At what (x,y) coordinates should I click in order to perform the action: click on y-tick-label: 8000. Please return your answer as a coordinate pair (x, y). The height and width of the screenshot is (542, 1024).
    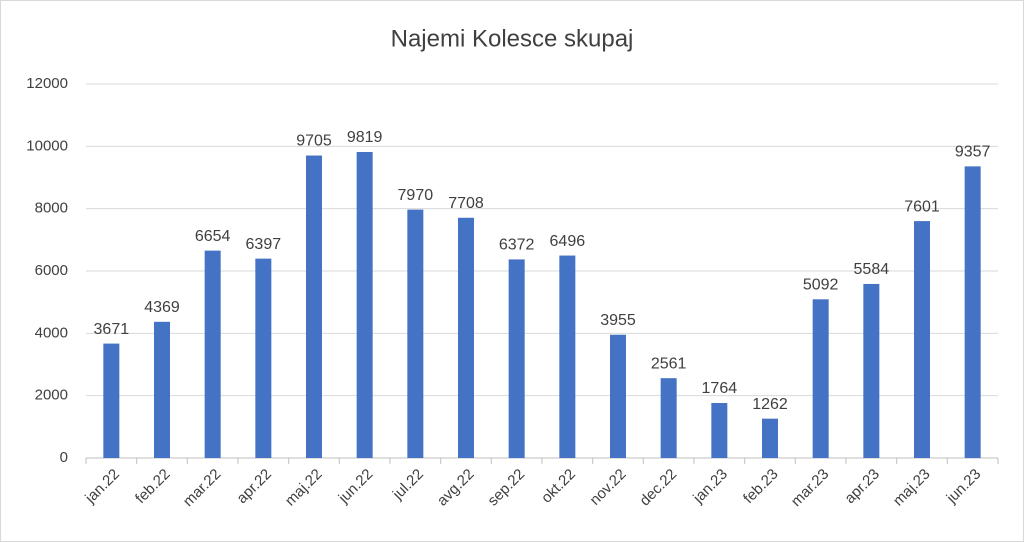
    Looking at the image, I should click on (51, 208).